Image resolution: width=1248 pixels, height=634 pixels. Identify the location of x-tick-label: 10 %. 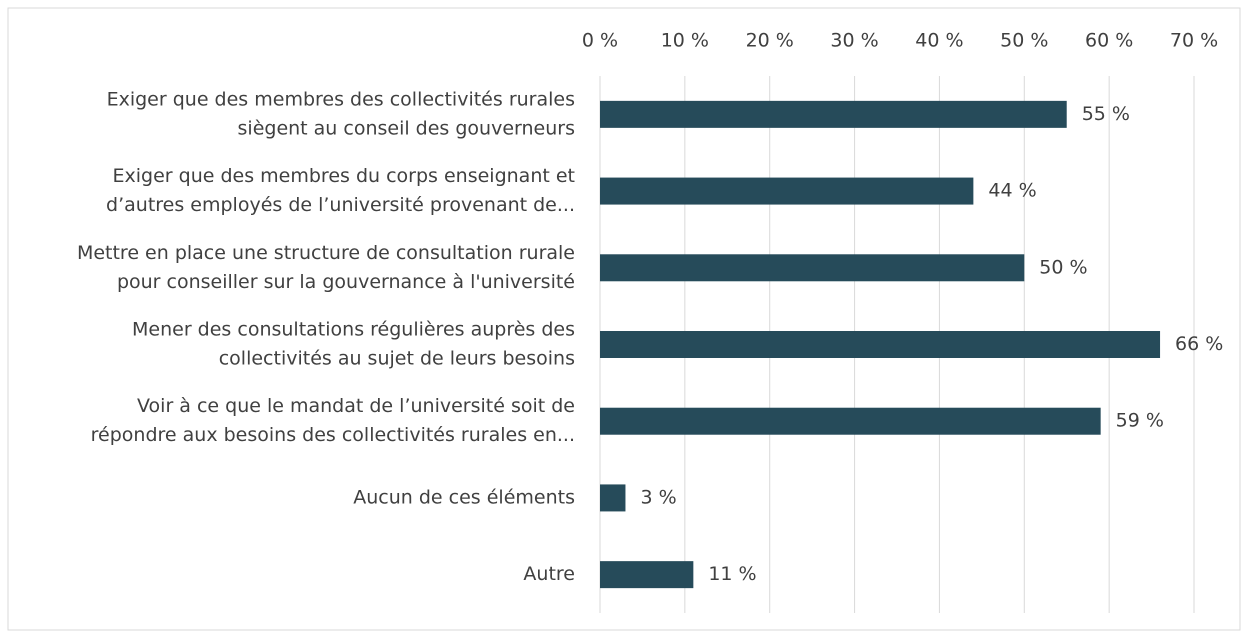
(685, 41).